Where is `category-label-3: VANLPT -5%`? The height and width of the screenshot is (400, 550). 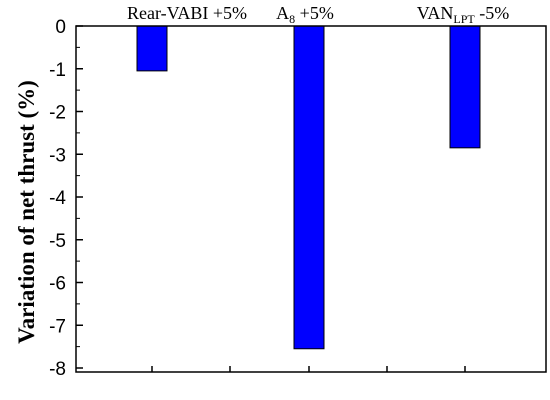 category-label-3: VANLPT -5% is located at coordinates (463, 14).